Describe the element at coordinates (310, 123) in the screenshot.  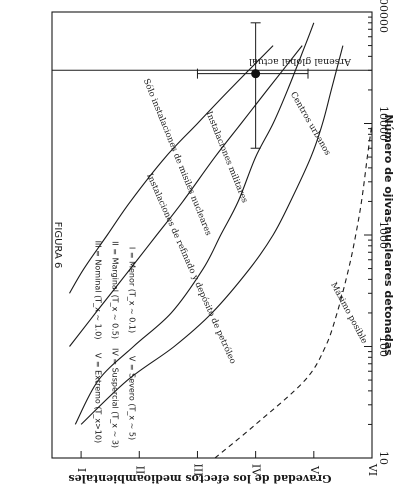
I see `series-label: Centros urbanos` at that location.